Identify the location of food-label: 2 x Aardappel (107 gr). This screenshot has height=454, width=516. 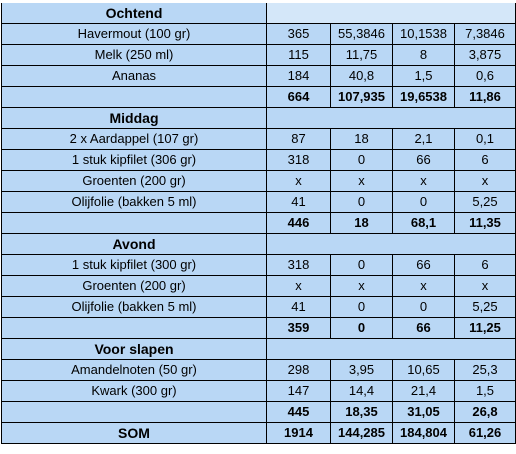
(134, 139).